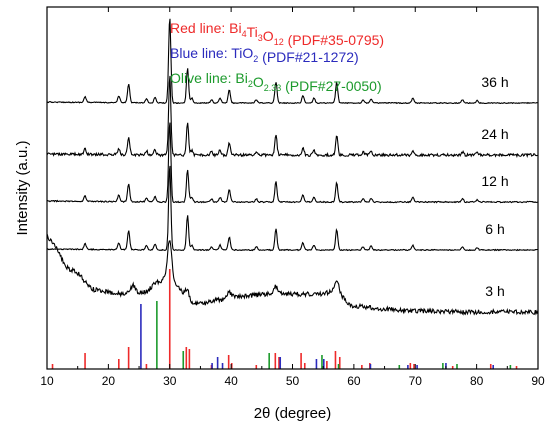  What do you see at coordinates (354, 381) in the screenshot?
I see `x-tick-label: 60` at bounding box center [354, 381].